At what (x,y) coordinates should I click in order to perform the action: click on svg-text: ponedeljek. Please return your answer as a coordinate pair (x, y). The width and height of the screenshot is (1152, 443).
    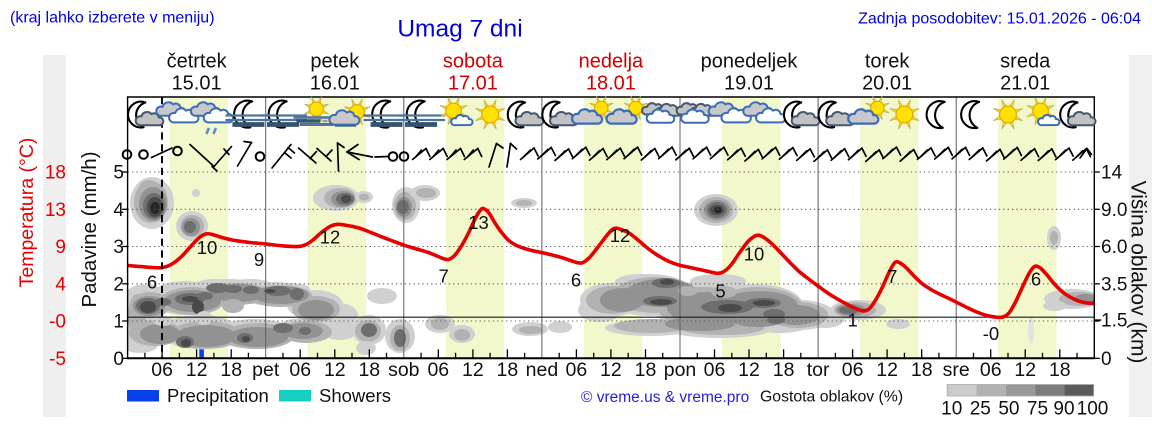
    Looking at the image, I should click on (750, 62).